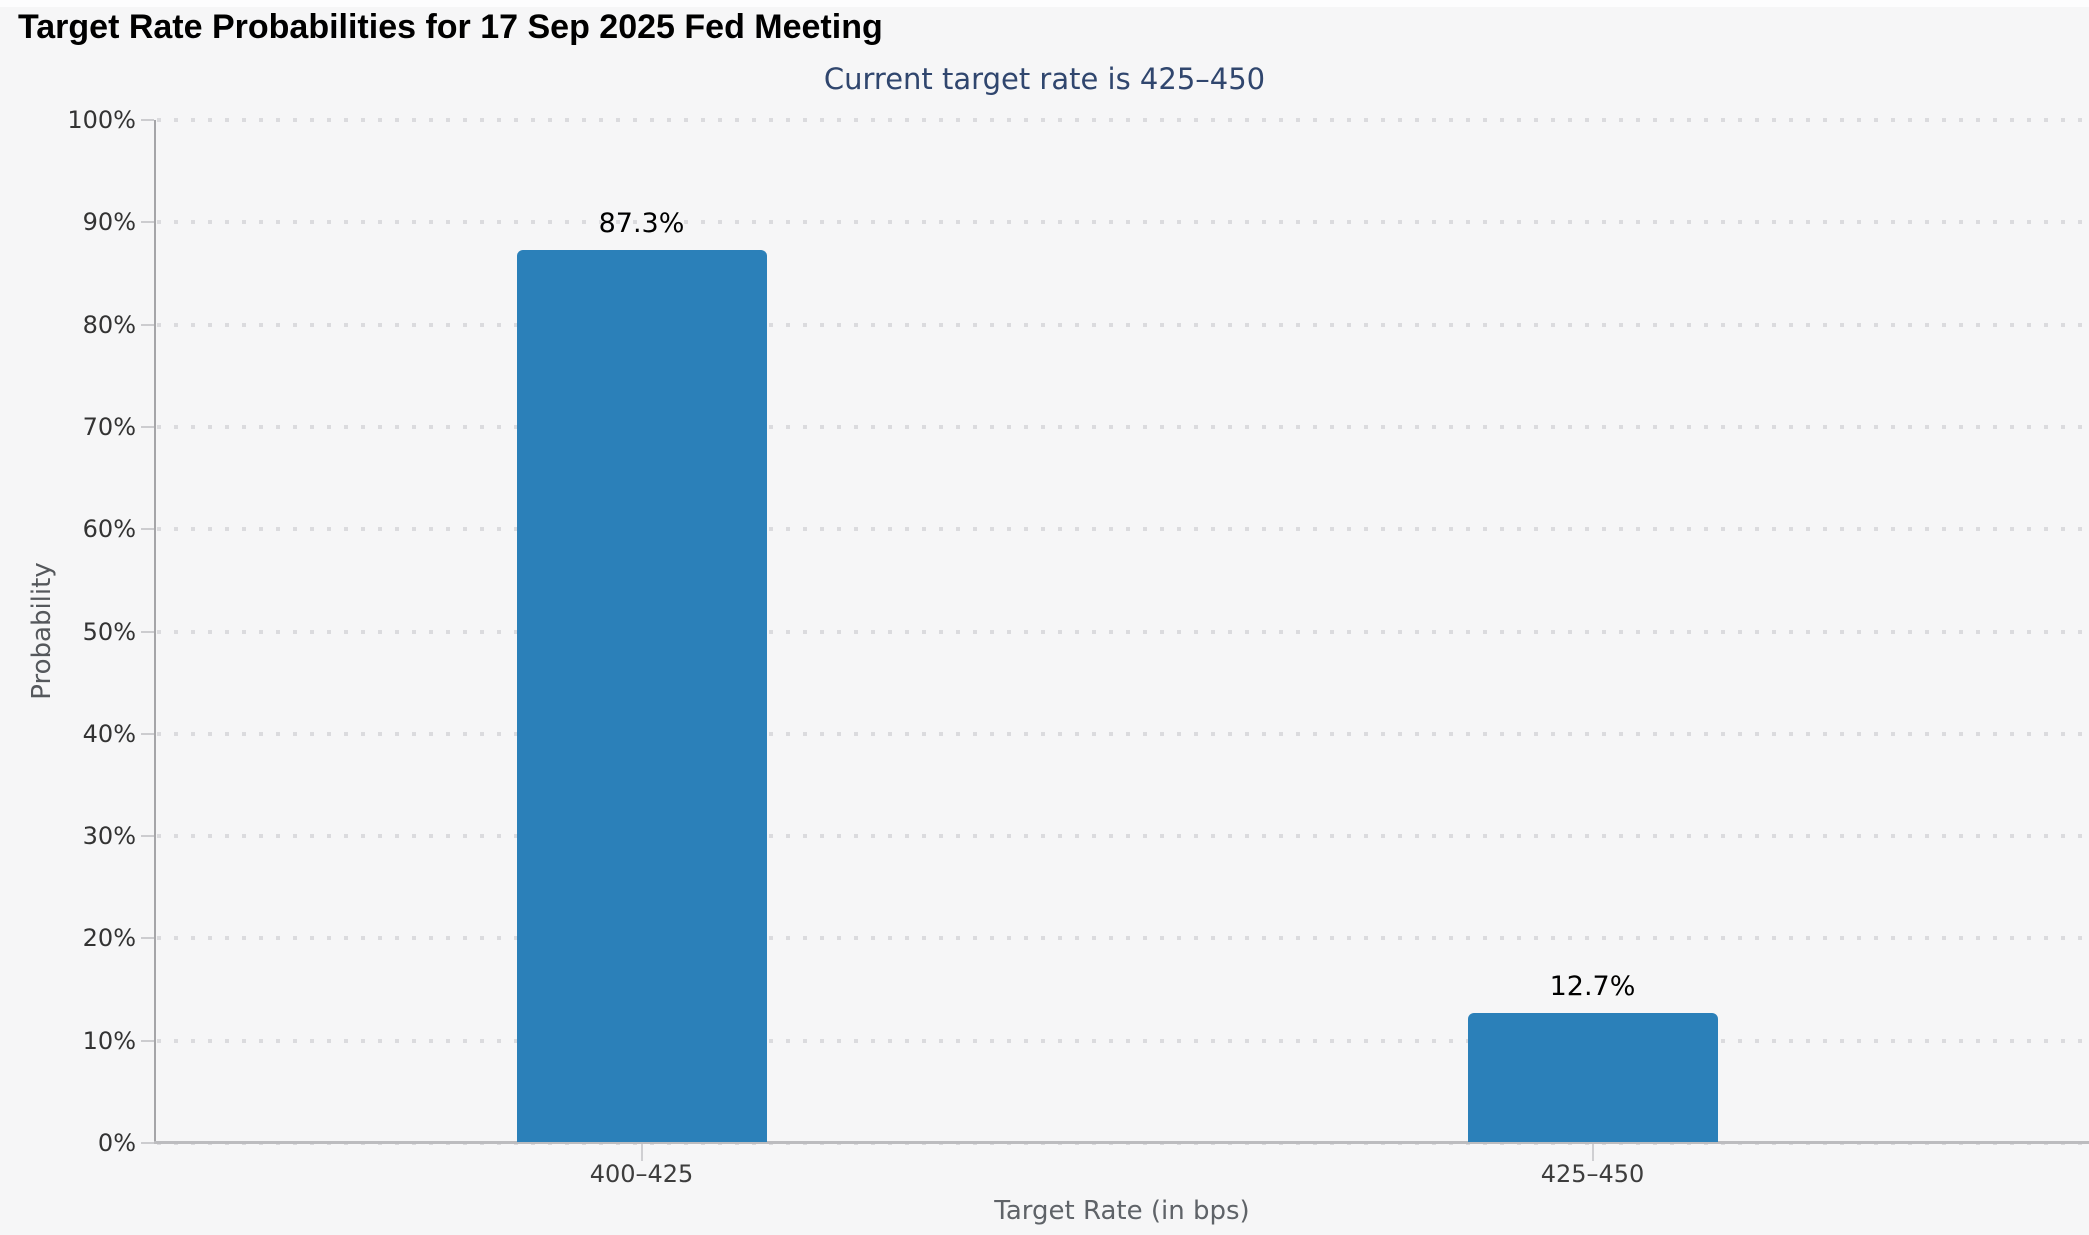  Describe the element at coordinates (109, 733) in the screenshot. I see `y-tick-label: 40%` at that location.